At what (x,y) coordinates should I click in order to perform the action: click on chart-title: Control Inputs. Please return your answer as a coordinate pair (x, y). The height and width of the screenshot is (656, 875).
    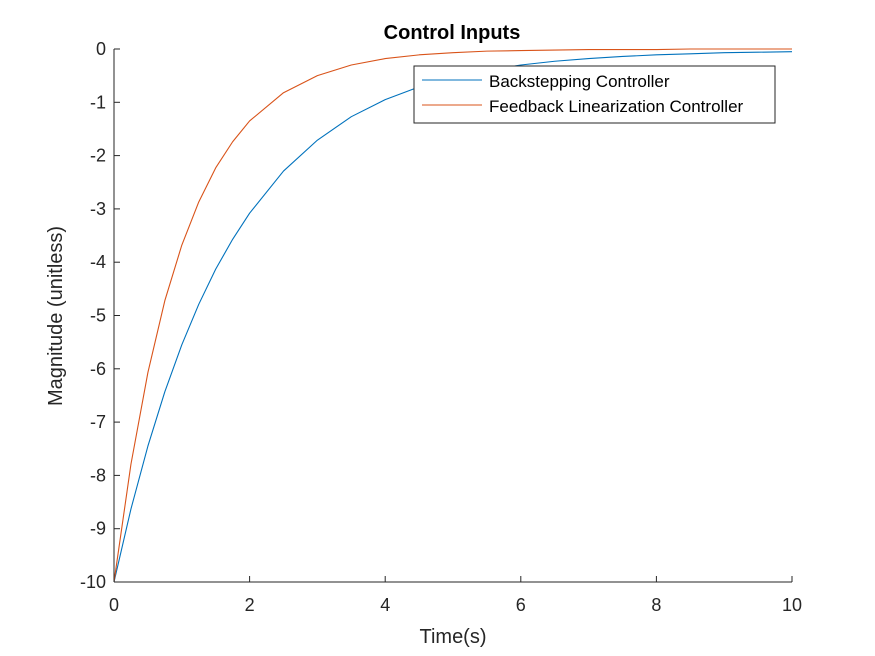
    Looking at the image, I should click on (452, 33).